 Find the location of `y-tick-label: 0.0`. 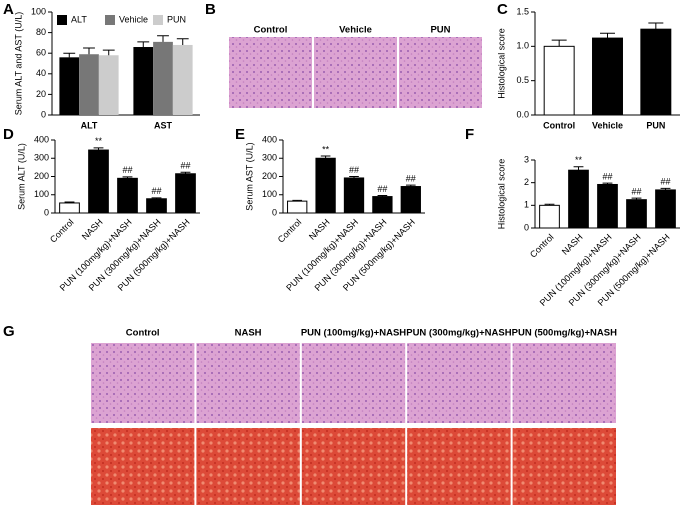

y-tick-label: 0.0 is located at coordinates (522, 114).